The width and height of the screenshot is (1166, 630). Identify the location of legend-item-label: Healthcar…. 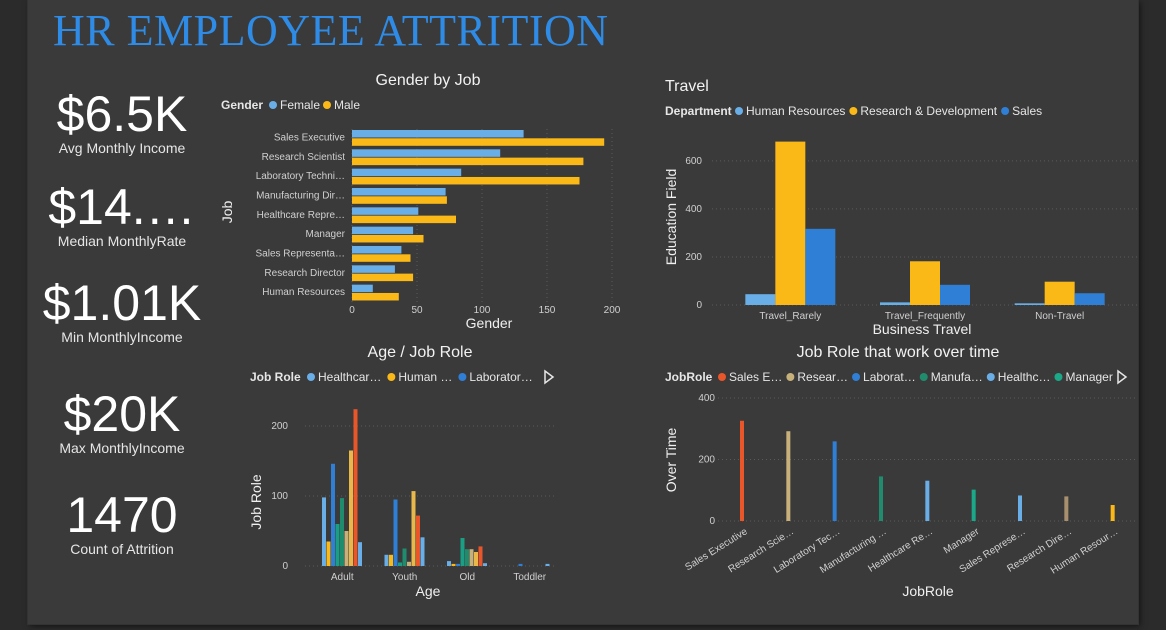
(349, 377).